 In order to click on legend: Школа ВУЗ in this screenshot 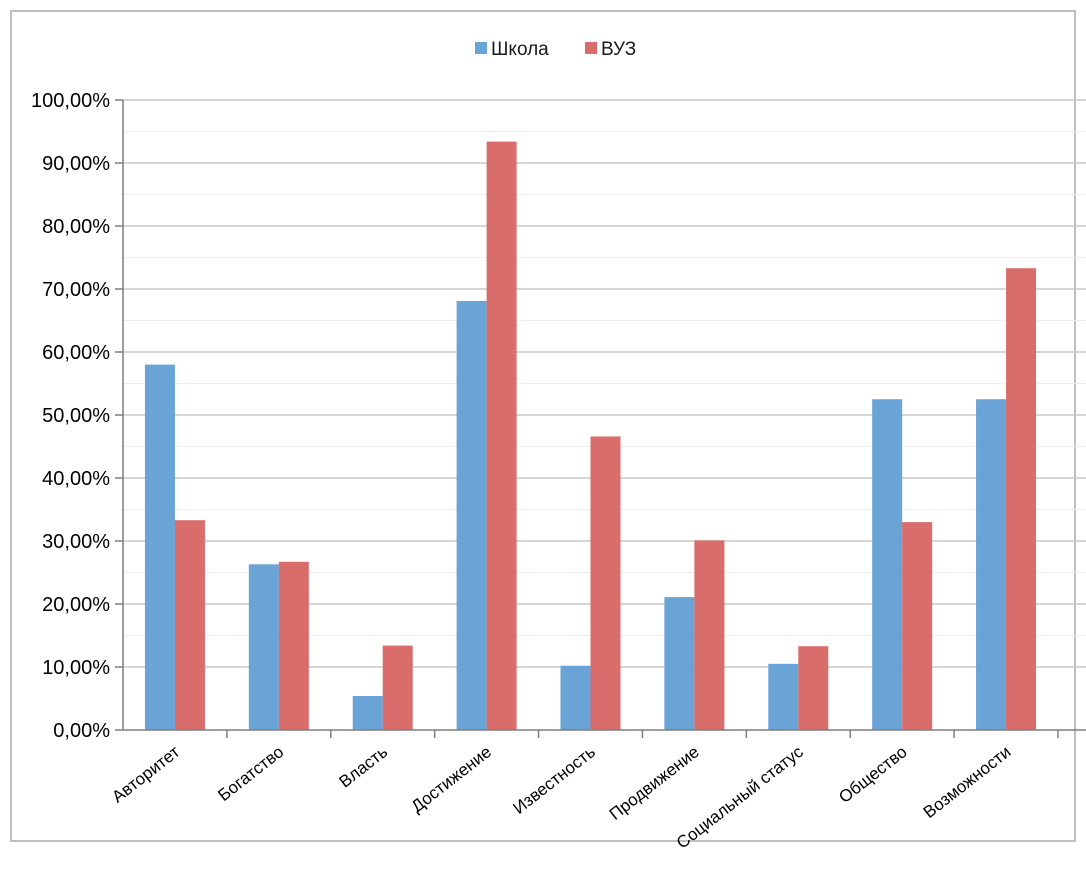, I will do `click(555, 49)`.